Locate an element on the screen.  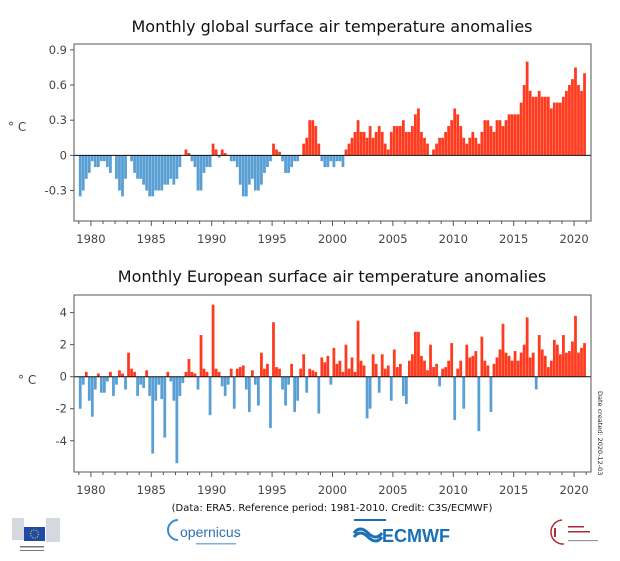
x-tick-label: 2015 is located at coordinates (513, 239).